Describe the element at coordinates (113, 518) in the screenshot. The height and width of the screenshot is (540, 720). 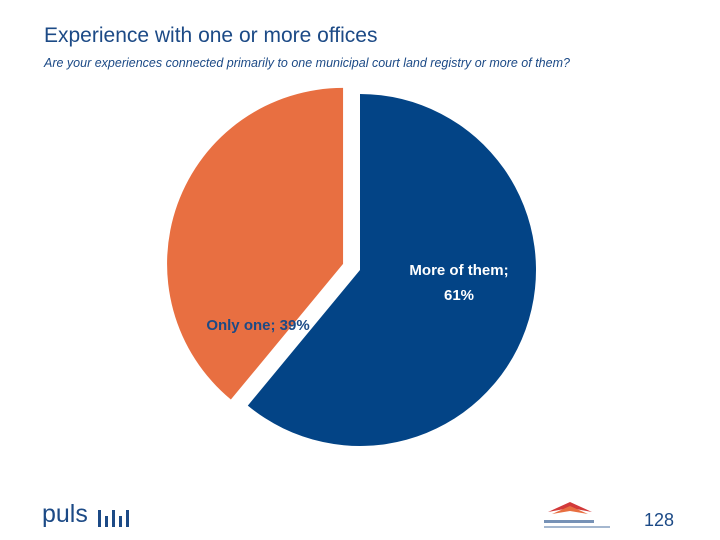
I see `puls-logo-bars-icon` at that location.